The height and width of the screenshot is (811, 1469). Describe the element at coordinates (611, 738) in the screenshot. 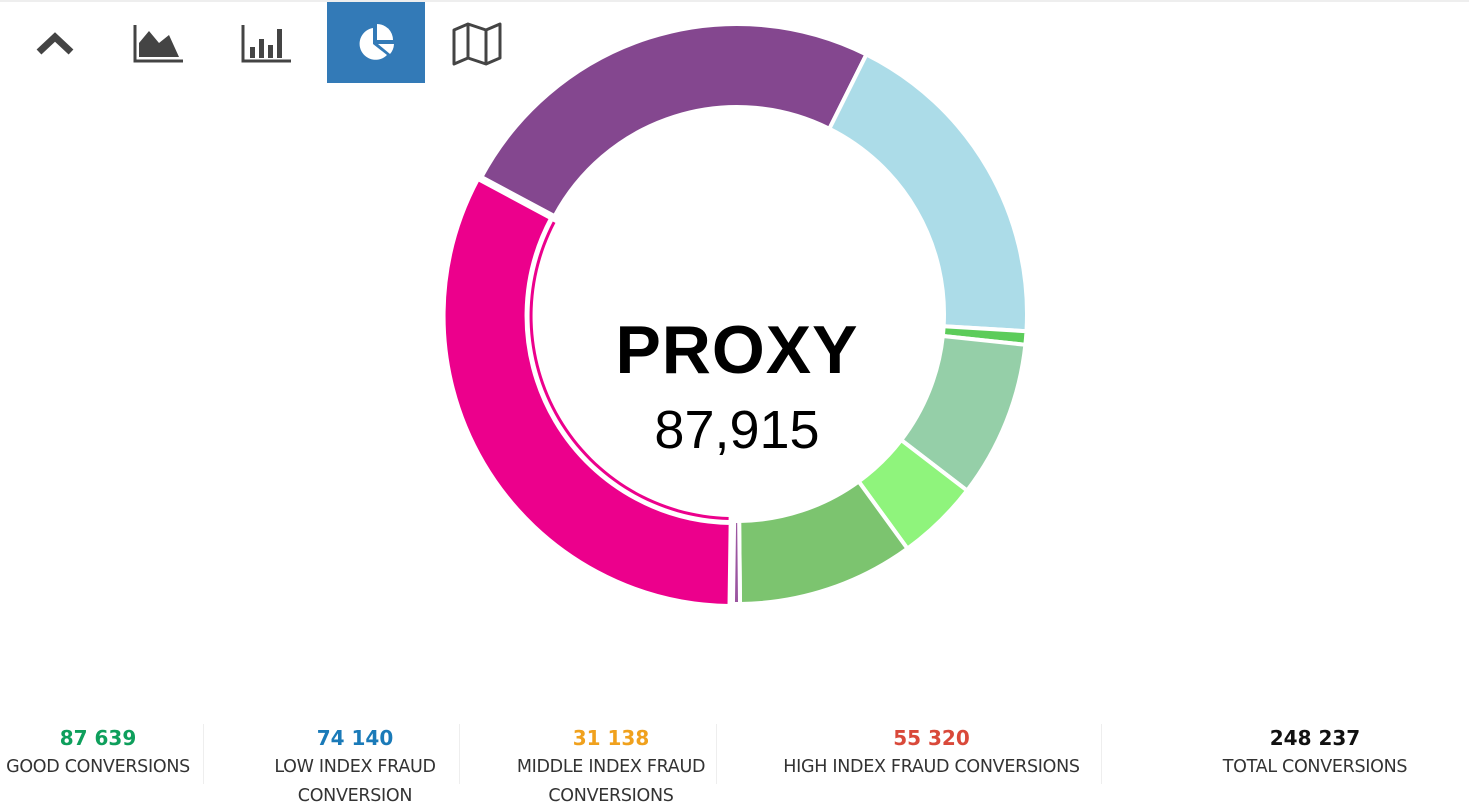

I see `stat-value: 31 138` at that location.